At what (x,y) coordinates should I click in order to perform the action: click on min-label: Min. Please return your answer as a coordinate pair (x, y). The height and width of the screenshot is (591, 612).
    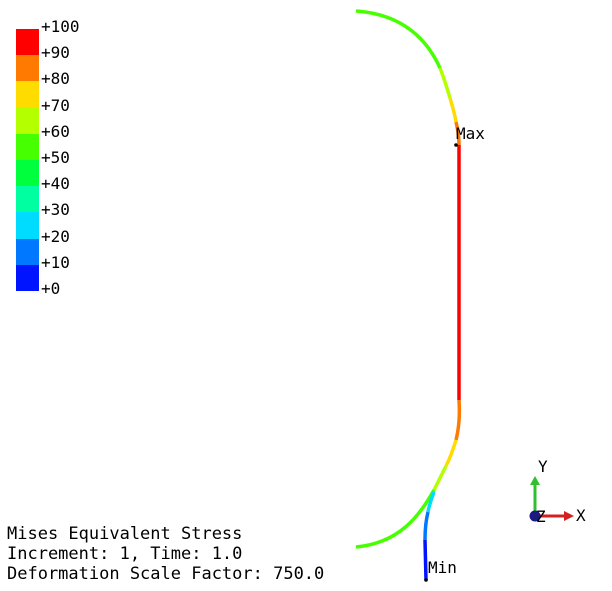
    Looking at the image, I should click on (442, 567).